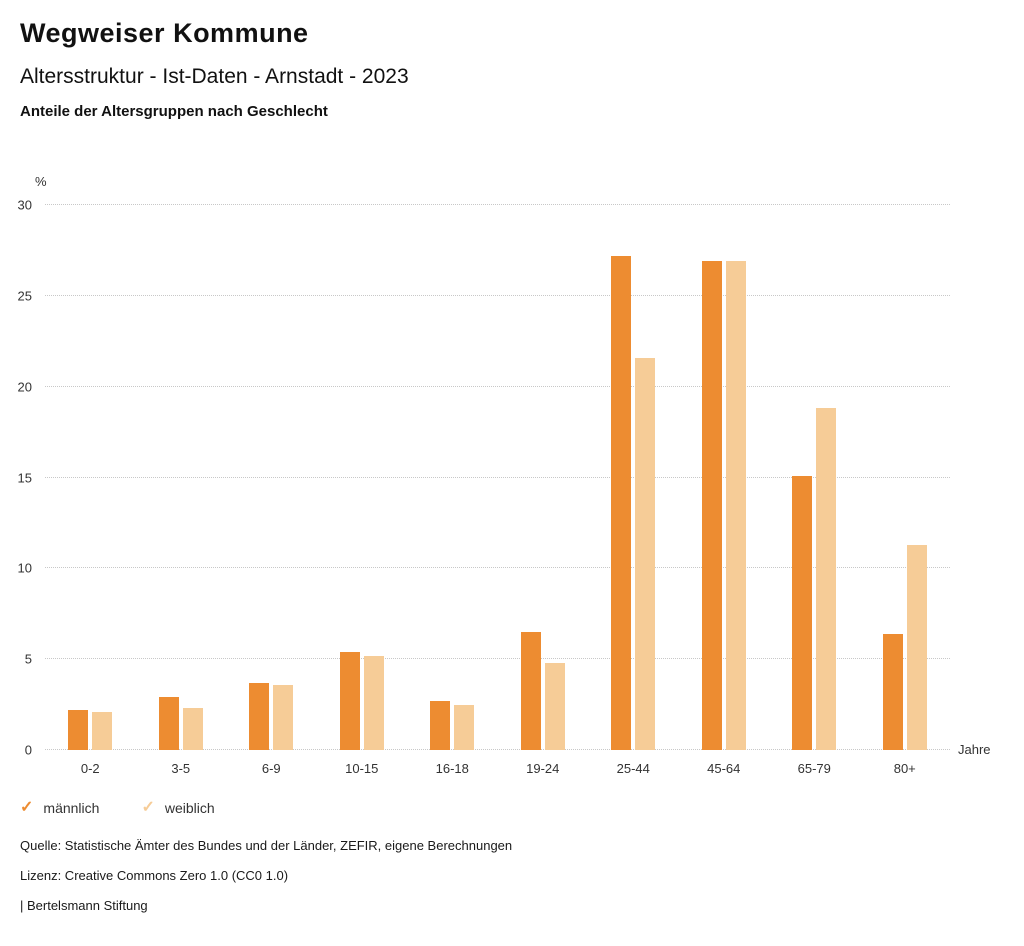 The width and height of the screenshot is (1024, 946). What do you see at coordinates (362, 768) in the screenshot?
I see `x-tick-label: 10-15` at bounding box center [362, 768].